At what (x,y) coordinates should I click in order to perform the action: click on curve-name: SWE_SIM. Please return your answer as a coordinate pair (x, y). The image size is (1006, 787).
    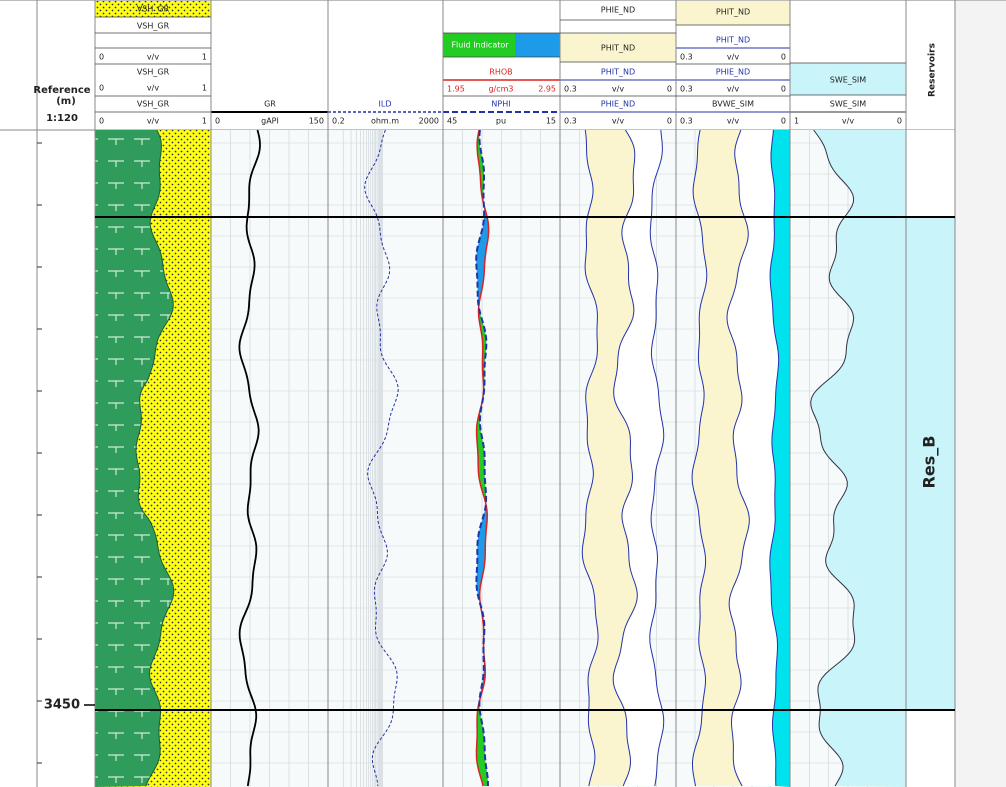
    Looking at the image, I should click on (848, 80).